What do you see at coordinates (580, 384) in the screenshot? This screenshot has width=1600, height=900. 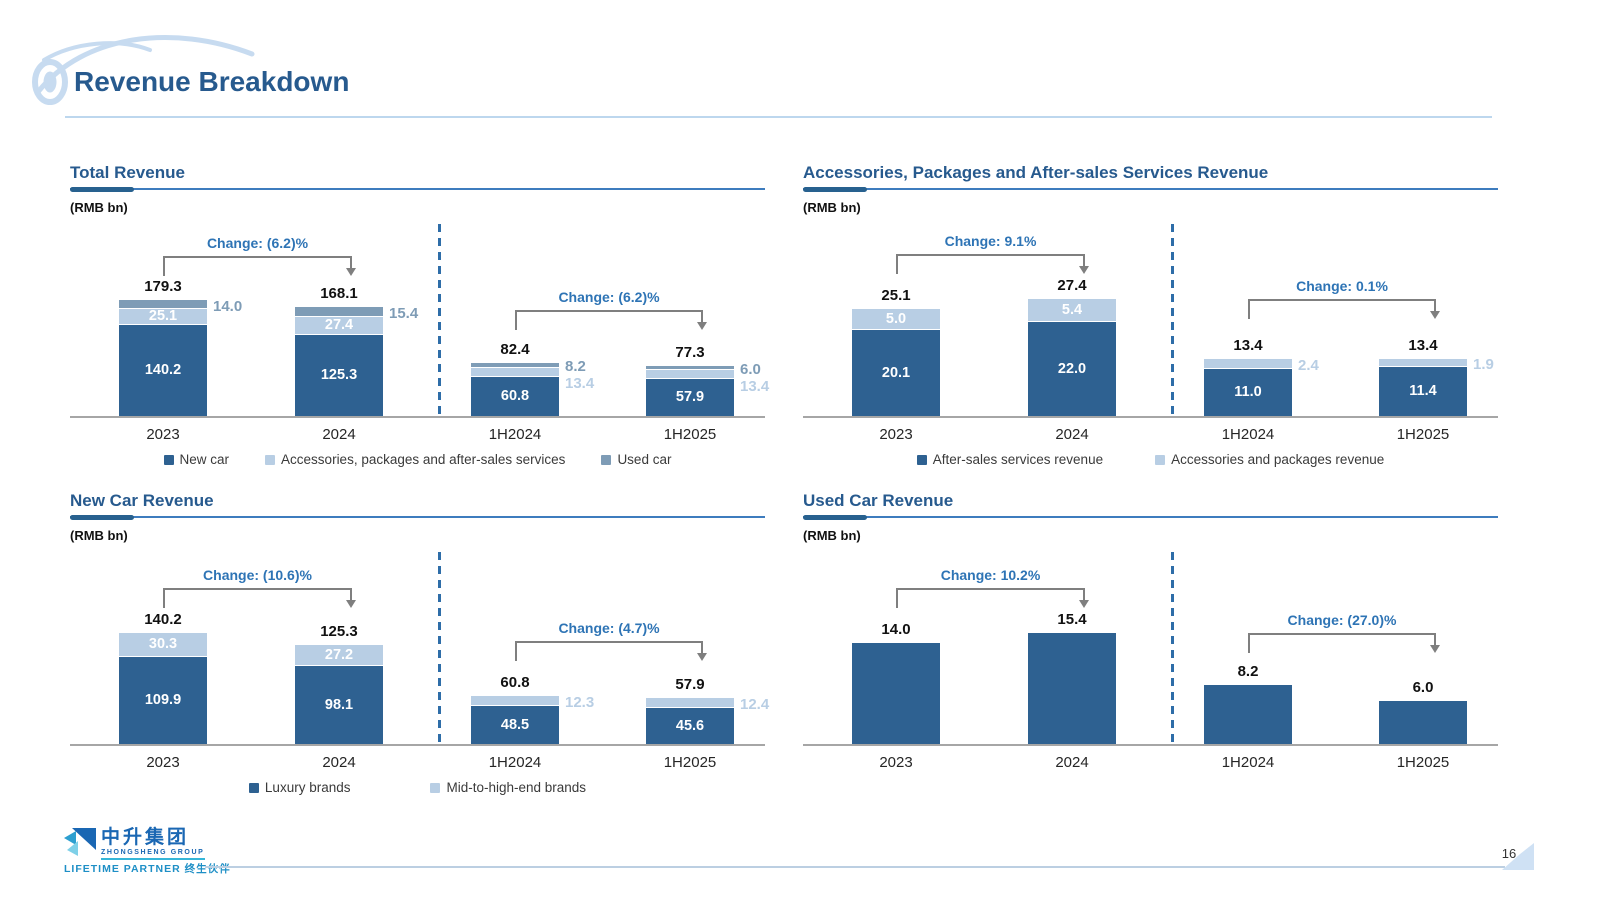 I see `segment-value-label: 13.4` at bounding box center [580, 384].